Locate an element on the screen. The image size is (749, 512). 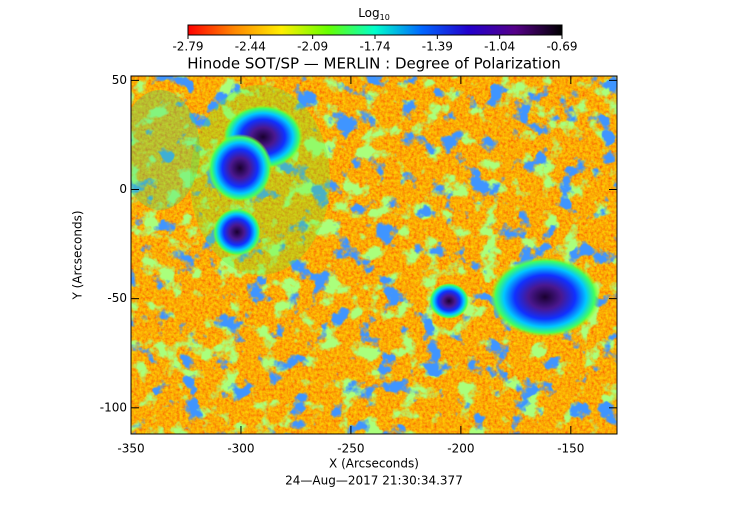
x-tick-label: -300 is located at coordinates (240, 449).